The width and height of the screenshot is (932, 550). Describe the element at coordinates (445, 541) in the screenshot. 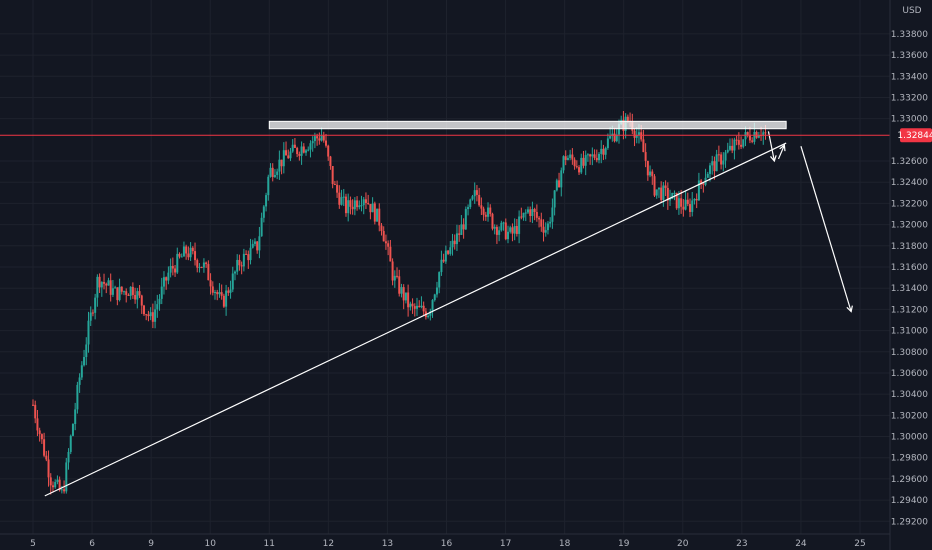

I see `time-axis: 5 6 9 10 11 12 13 16 17 18 19 20 23 24 25` at that location.